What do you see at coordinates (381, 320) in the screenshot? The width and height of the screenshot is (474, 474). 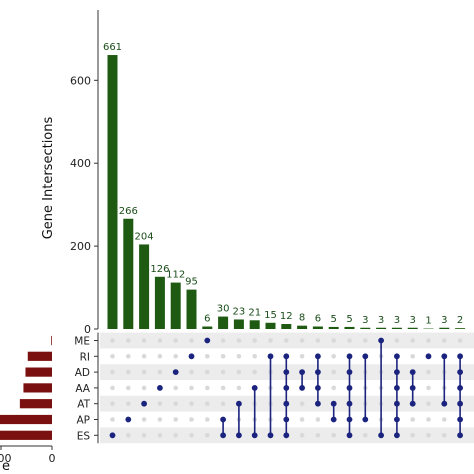 I see `bar-value-label: 3` at bounding box center [381, 320].